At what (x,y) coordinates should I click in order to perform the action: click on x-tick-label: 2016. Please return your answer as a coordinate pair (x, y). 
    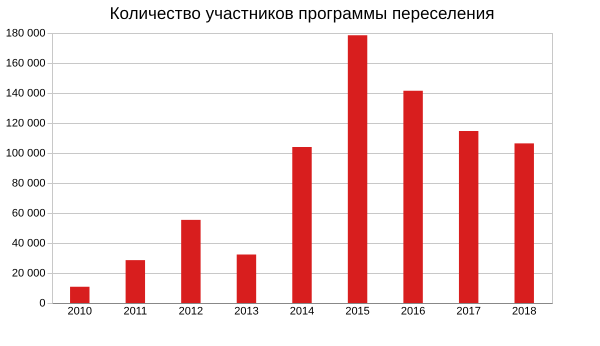
    Looking at the image, I should click on (413, 312).